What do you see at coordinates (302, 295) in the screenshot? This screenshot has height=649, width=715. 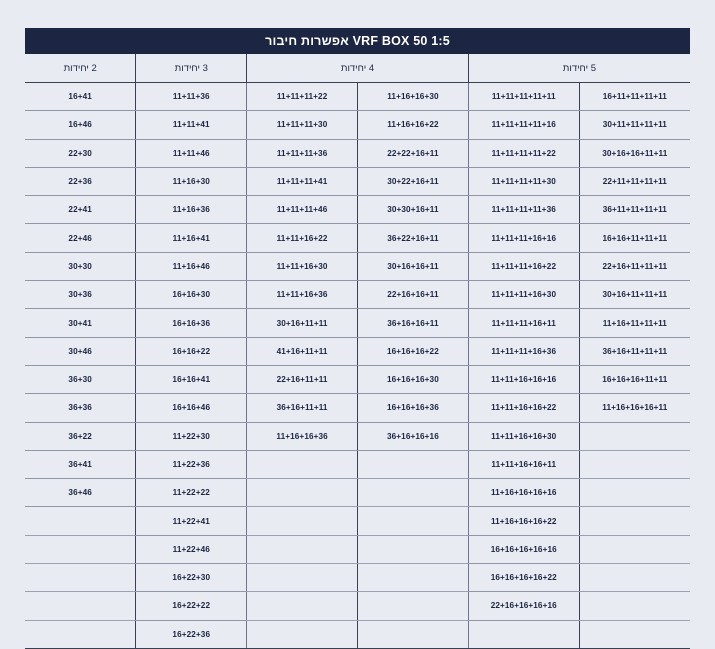 I see `combination-cell: 11+11+16+36` at bounding box center [302, 295].